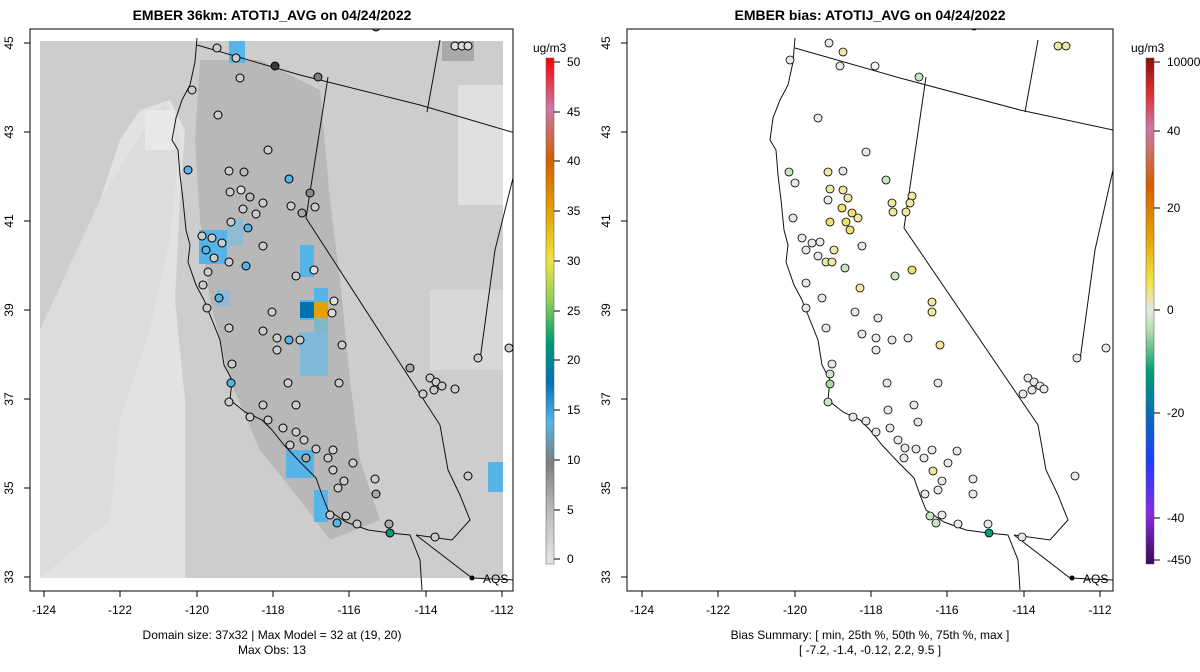 The image size is (1200, 672). Describe the element at coordinates (1165, 304) in the screenshot. I see `right-colorbar: ug/m3 10000 40 20 0 -20 -40 -450` at that location.